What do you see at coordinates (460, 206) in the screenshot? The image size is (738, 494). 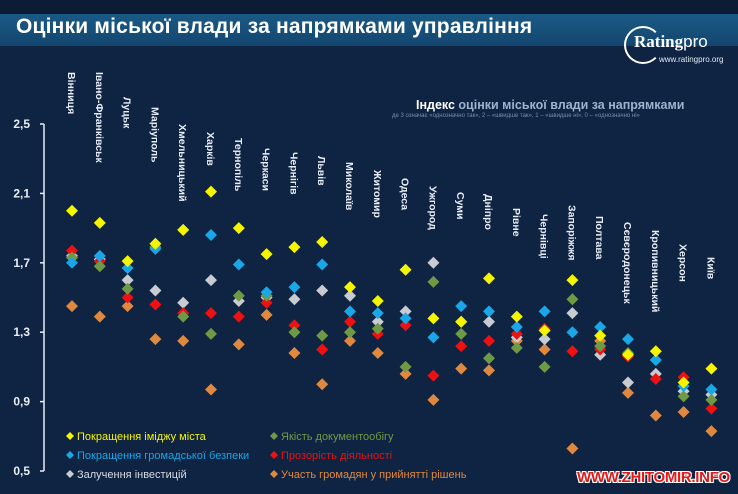 I see `category-label: Суми` at bounding box center [460, 206].